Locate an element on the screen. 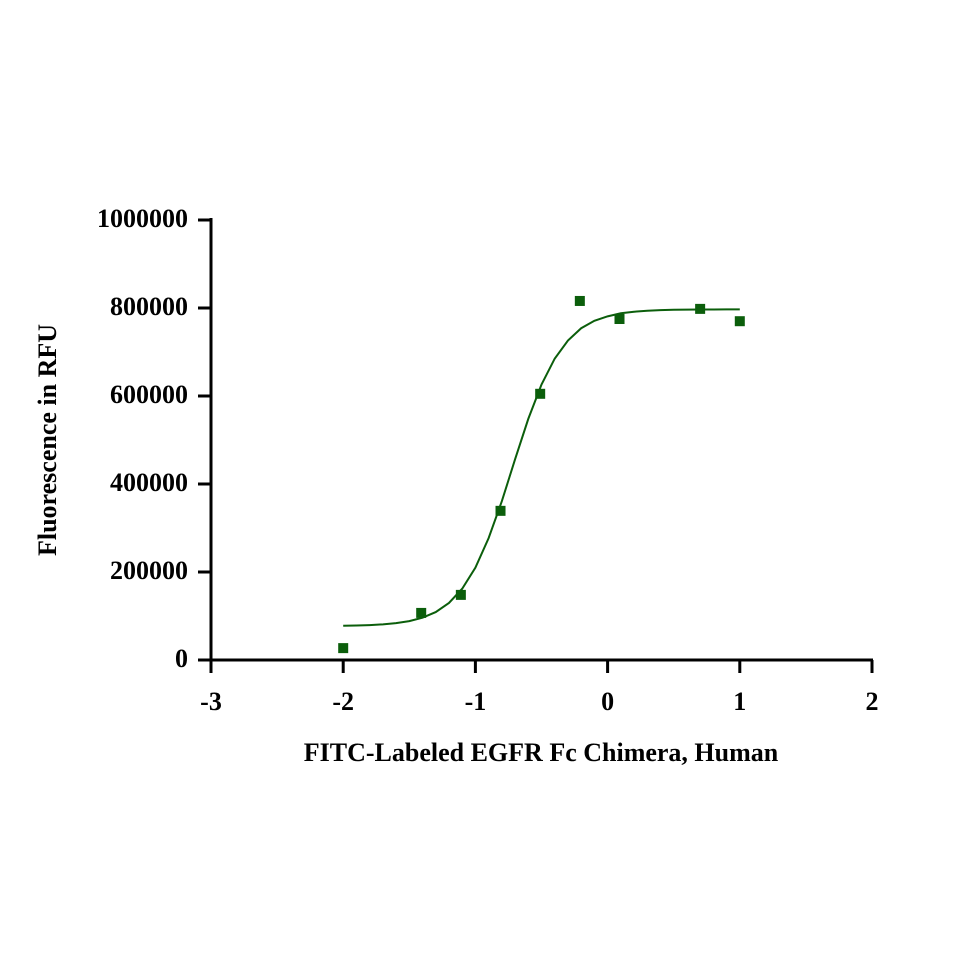  fit-curve is located at coordinates (541, 467).